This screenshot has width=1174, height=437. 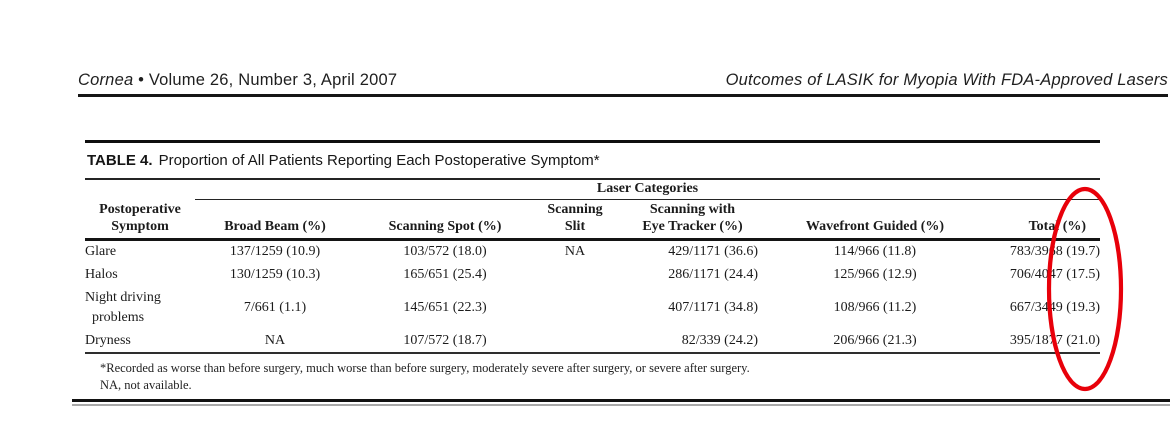 I want to click on column-header-wavefront: Wavefront Guided (%), so click(x=875, y=220).